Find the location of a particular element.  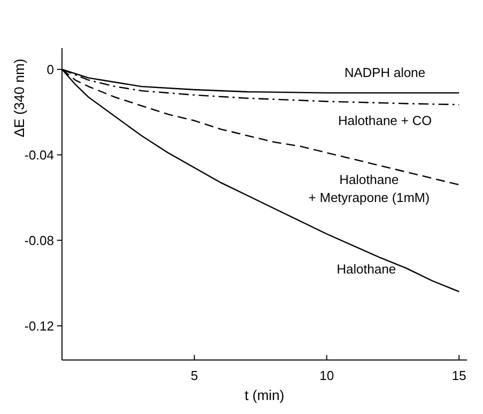

y-tick-label: -0.08 is located at coordinates (39, 240).